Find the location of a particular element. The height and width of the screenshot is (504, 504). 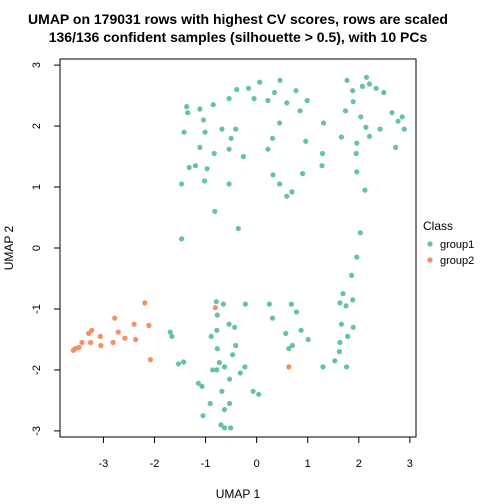

legend-label-group1: group1 is located at coordinates (457, 245).